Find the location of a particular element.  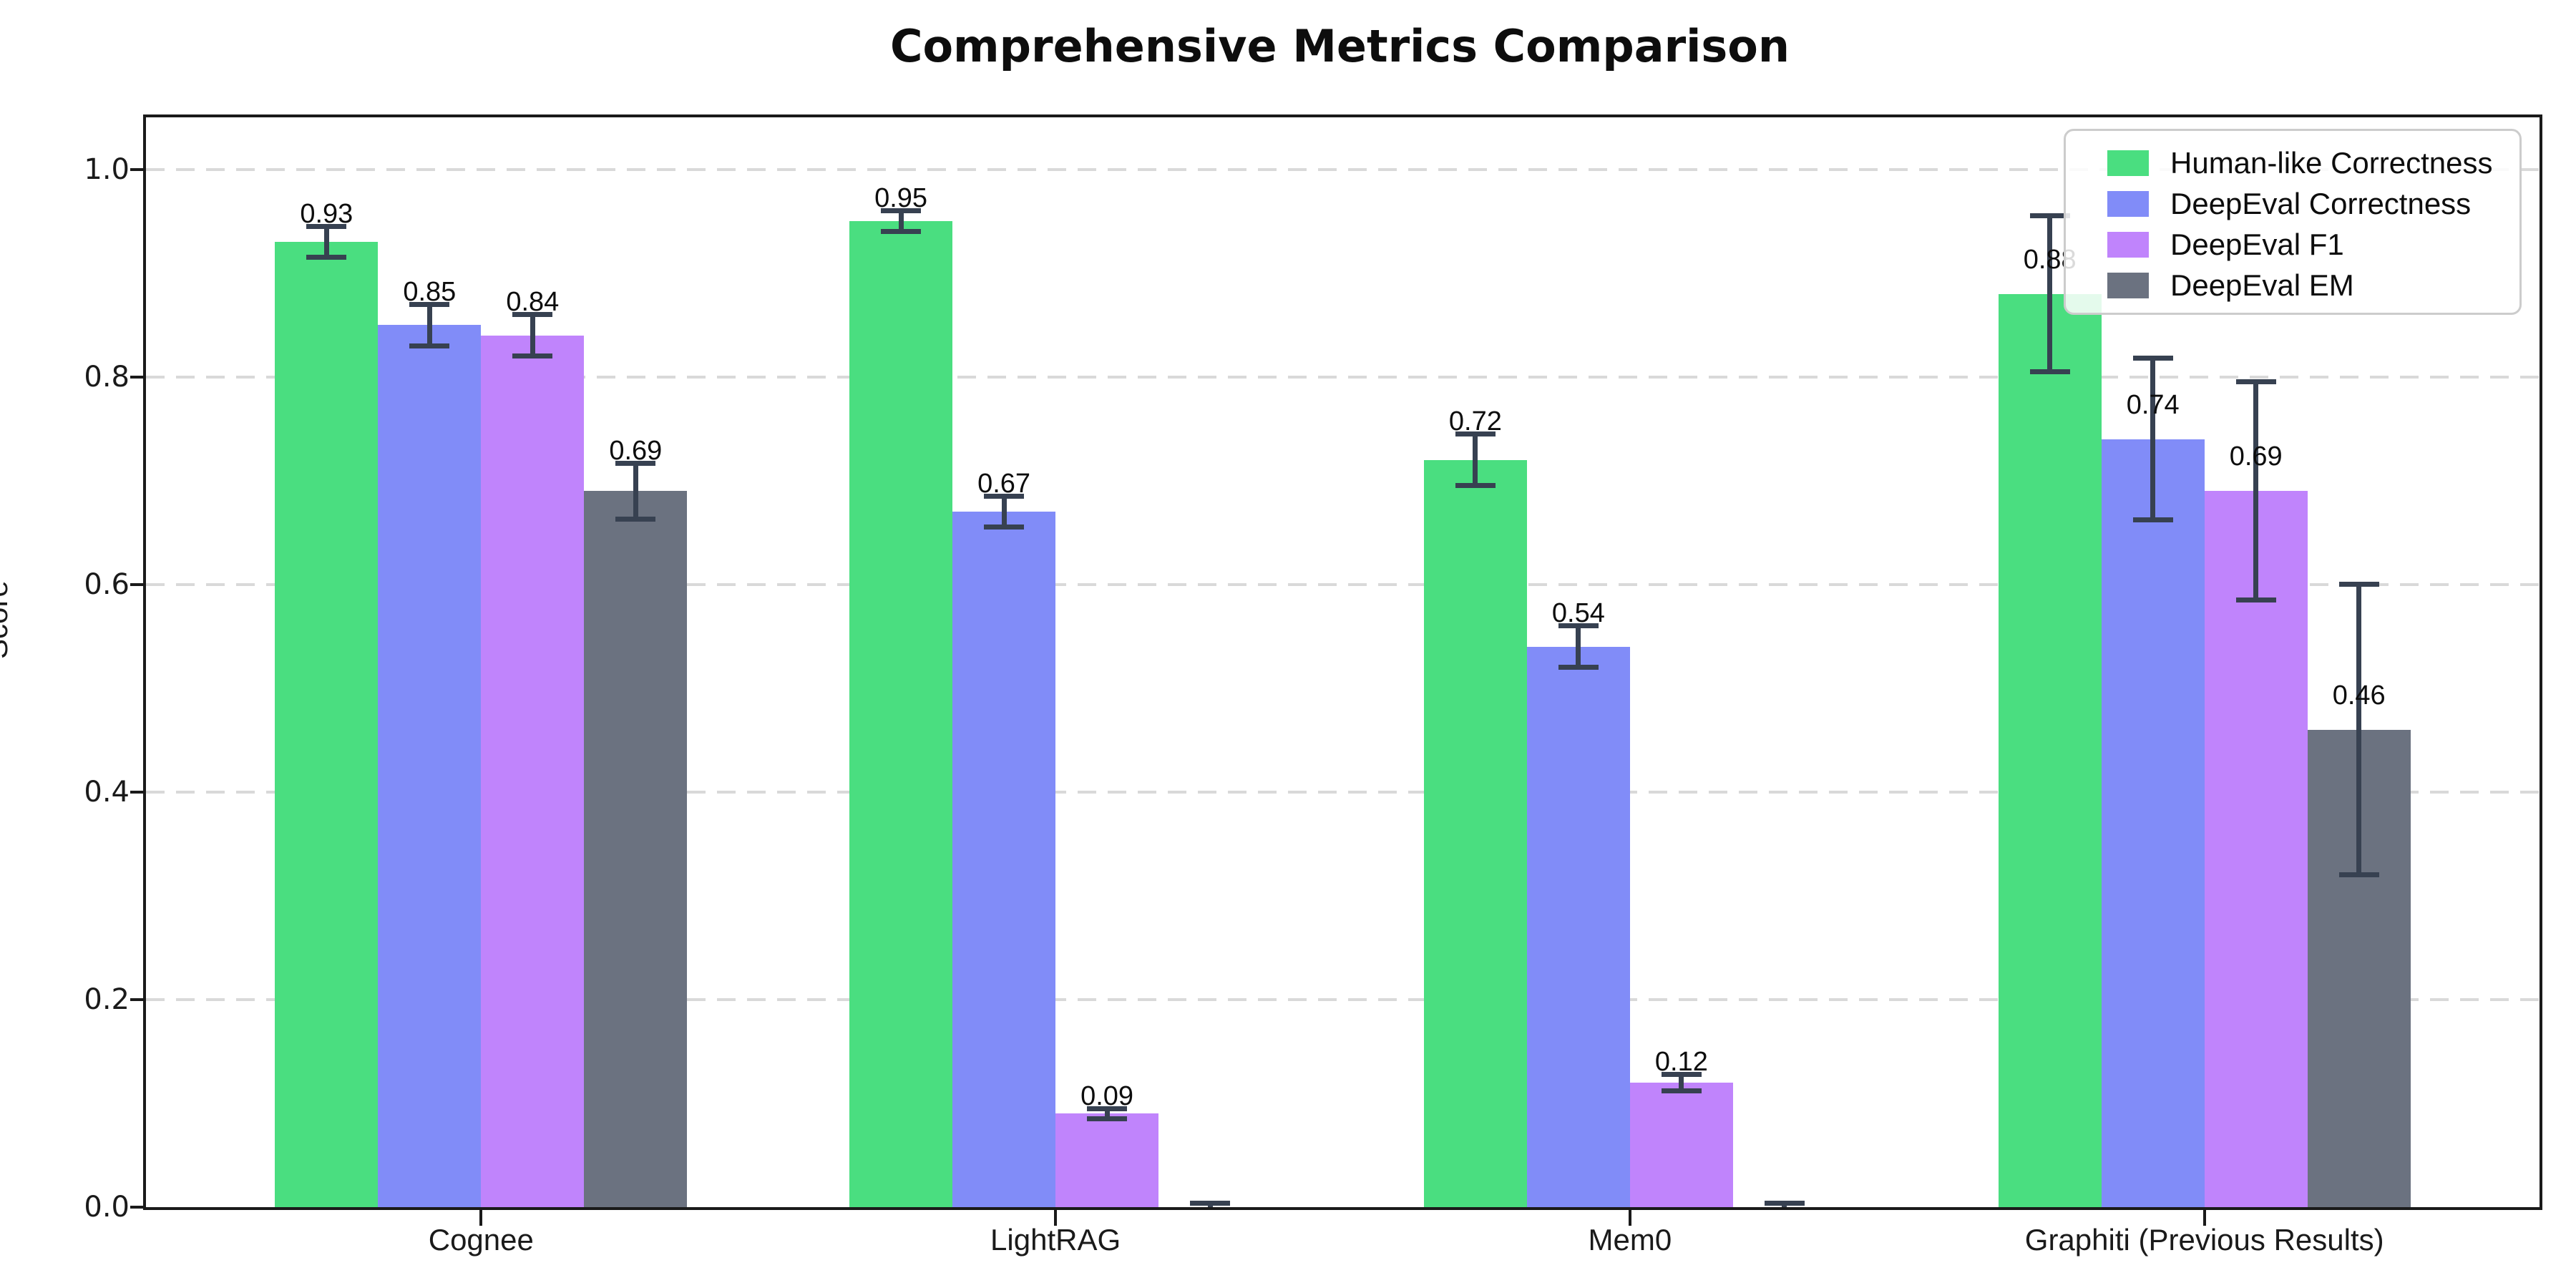

y-tick-label: 0.6 is located at coordinates (107, 584).